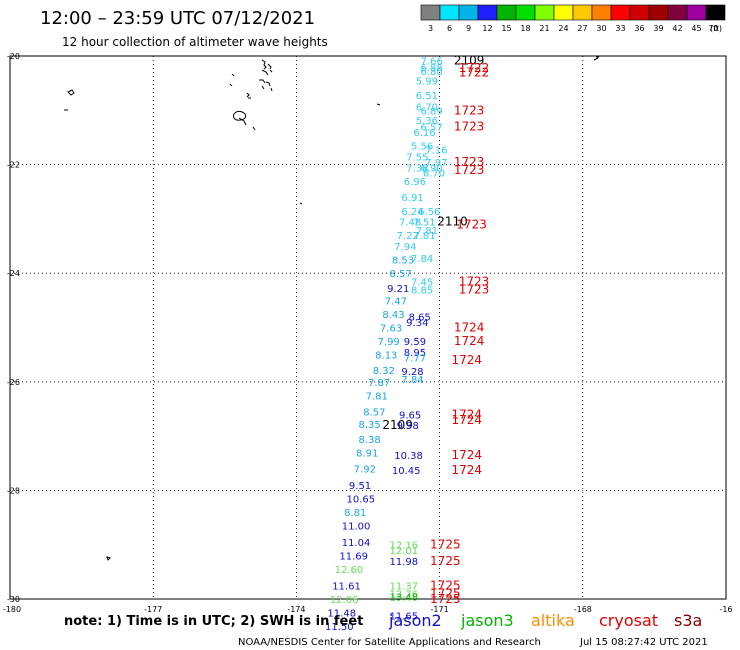 Image resolution: width=740 pixels, height=650 pixels. Describe the element at coordinates (403, 616) in the screenshot. I see `wave-height-value: 11.65` at that location.